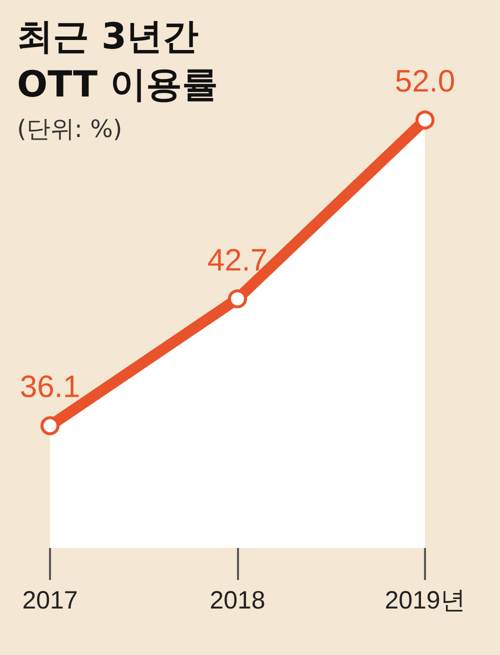  What do you see at coordinates (50, 386) in the screenshot?
I see `data-label: 36.1` at bounding box center [50, 386].